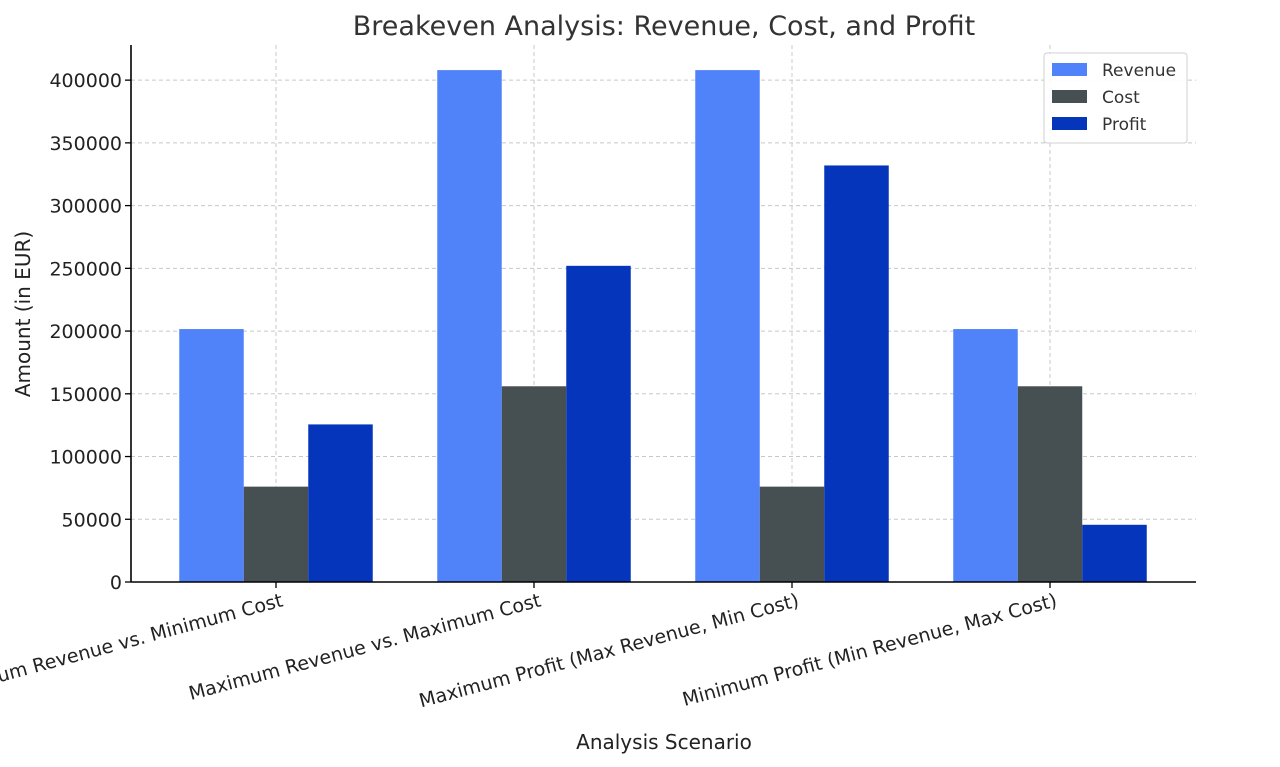 The width and height of the screenshot is (1280, 767). I want to click on y-tick-label: 50000, so click(92, 520).